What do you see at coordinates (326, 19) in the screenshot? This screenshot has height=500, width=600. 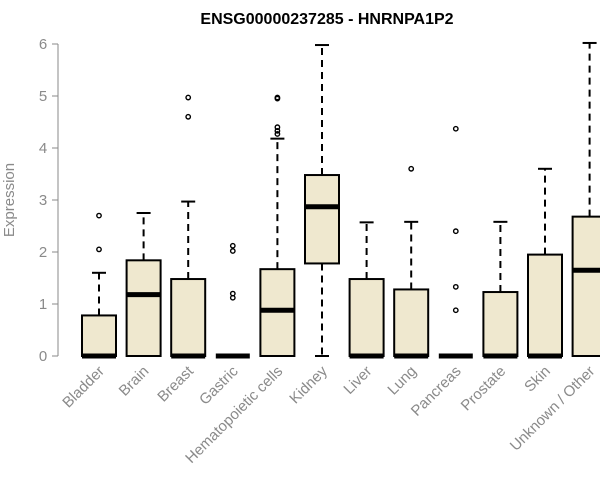 I see `chart-title: ENSG00000237285 - HNRNPA1P2` at bounding box center [326, 19].